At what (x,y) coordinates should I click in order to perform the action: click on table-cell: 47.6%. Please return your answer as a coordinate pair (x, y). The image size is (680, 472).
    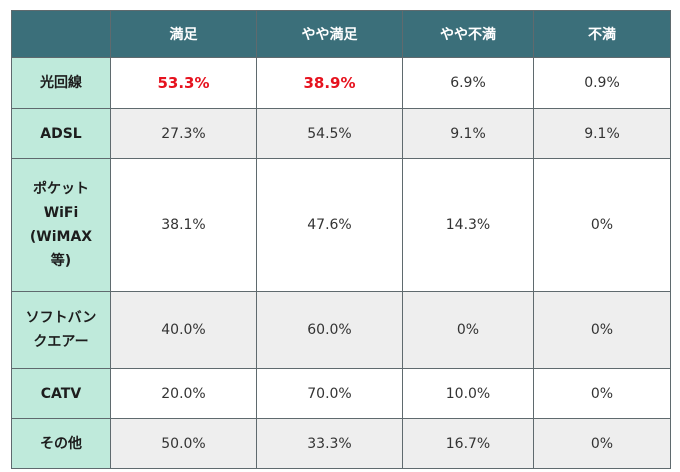
    Looking at the image, I should click on (329, 225).